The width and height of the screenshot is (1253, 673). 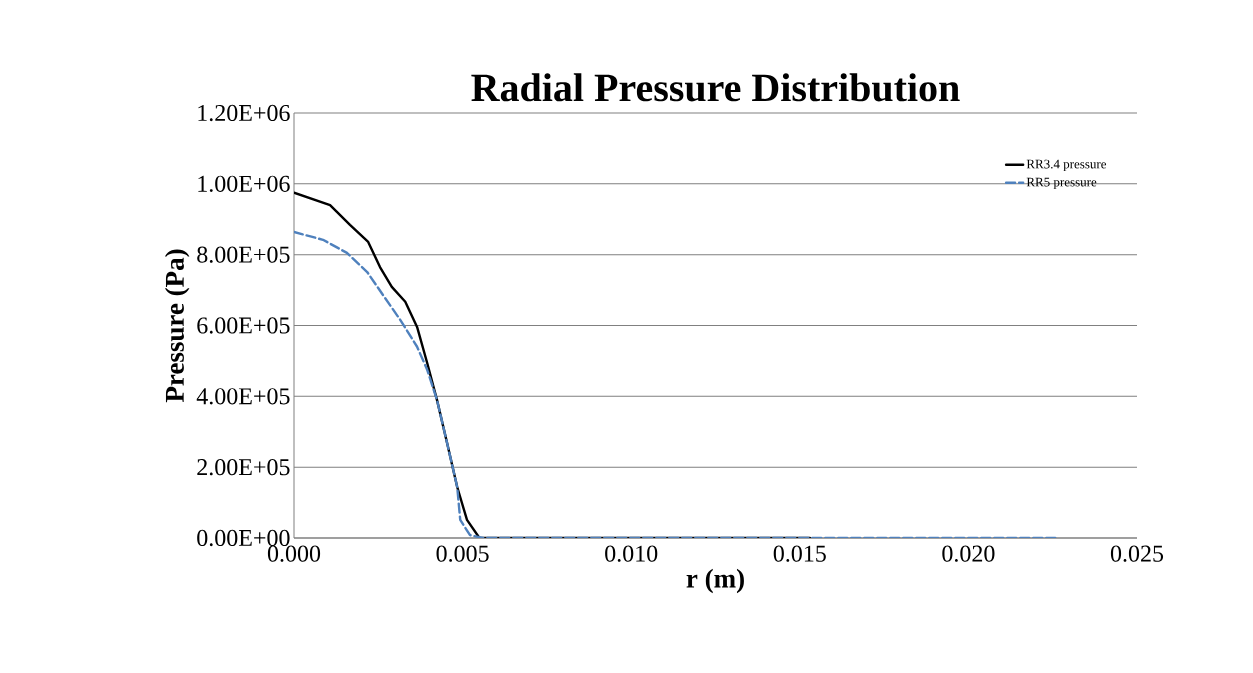 I want to click on x-axis-title: r (m), so click(x=715, y=581).